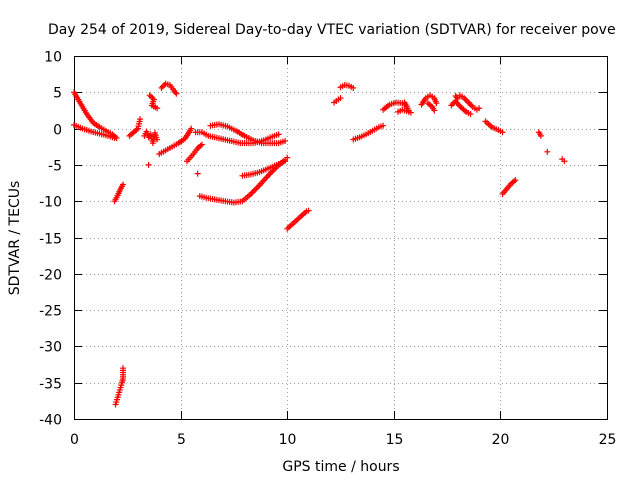 This screenshot has width=640, height=480. Describe the element at coordinates (74, 440) in the screenshot. I see `x-tick-label: 0` at that location.